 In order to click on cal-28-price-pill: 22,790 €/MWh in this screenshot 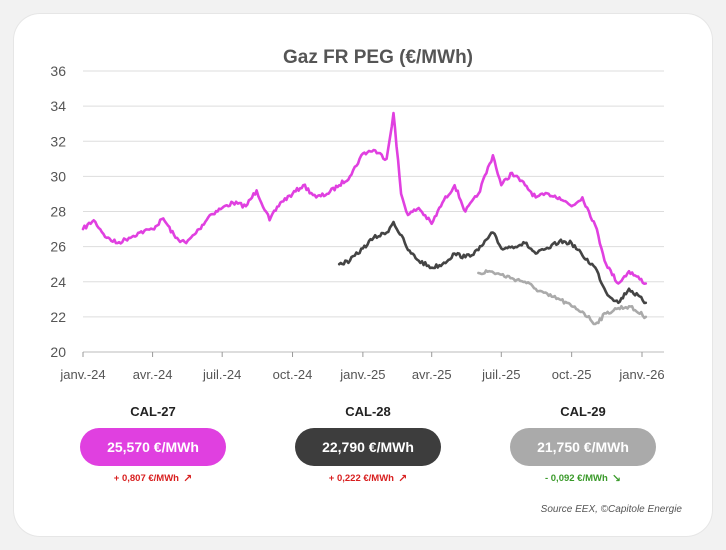, I will do `click(368, 447)`.